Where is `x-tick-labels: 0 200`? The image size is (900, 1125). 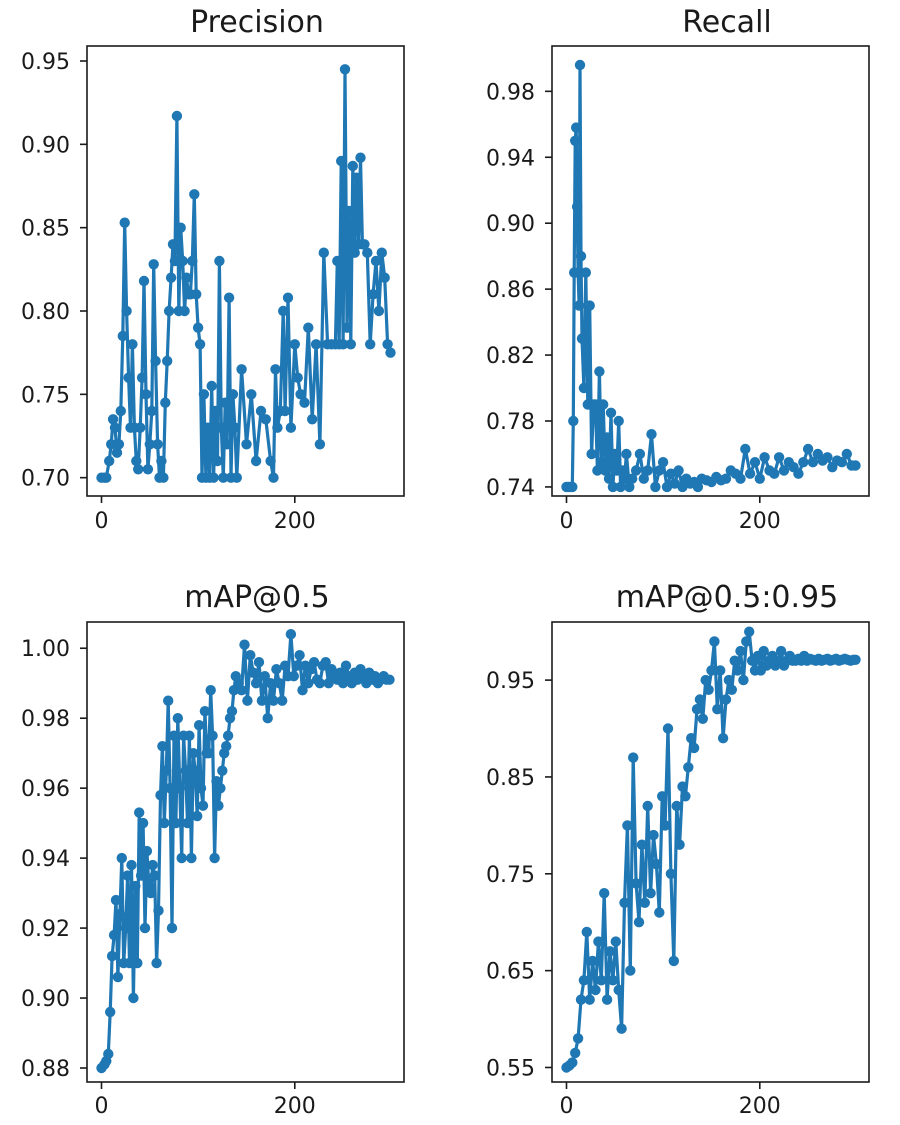
x-tick-labels: 0 200 is located at coordinates (205, 1106).